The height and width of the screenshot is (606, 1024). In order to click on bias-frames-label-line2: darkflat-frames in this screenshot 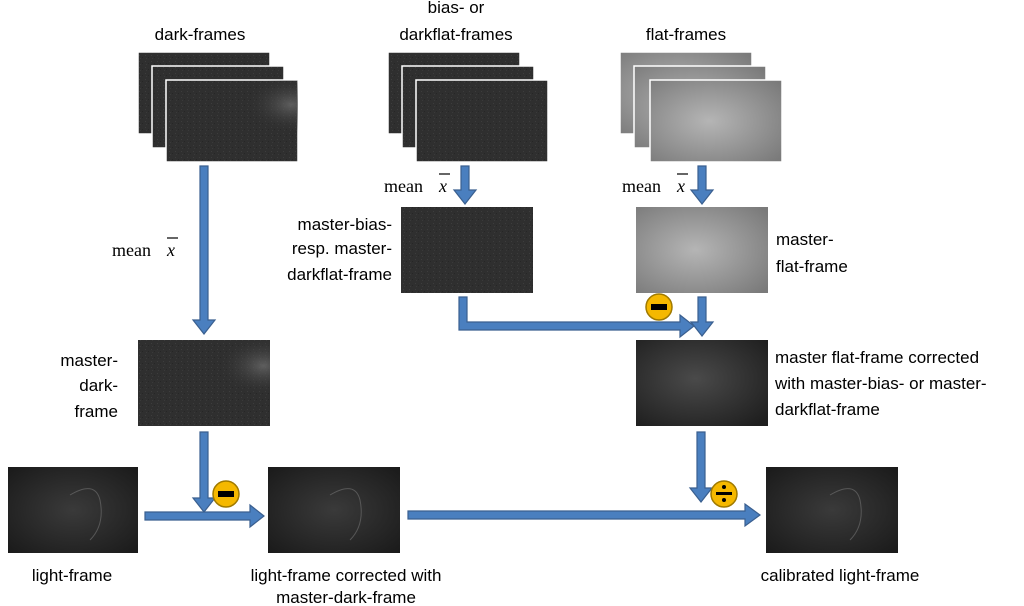, I will do `click(455, 34)`.